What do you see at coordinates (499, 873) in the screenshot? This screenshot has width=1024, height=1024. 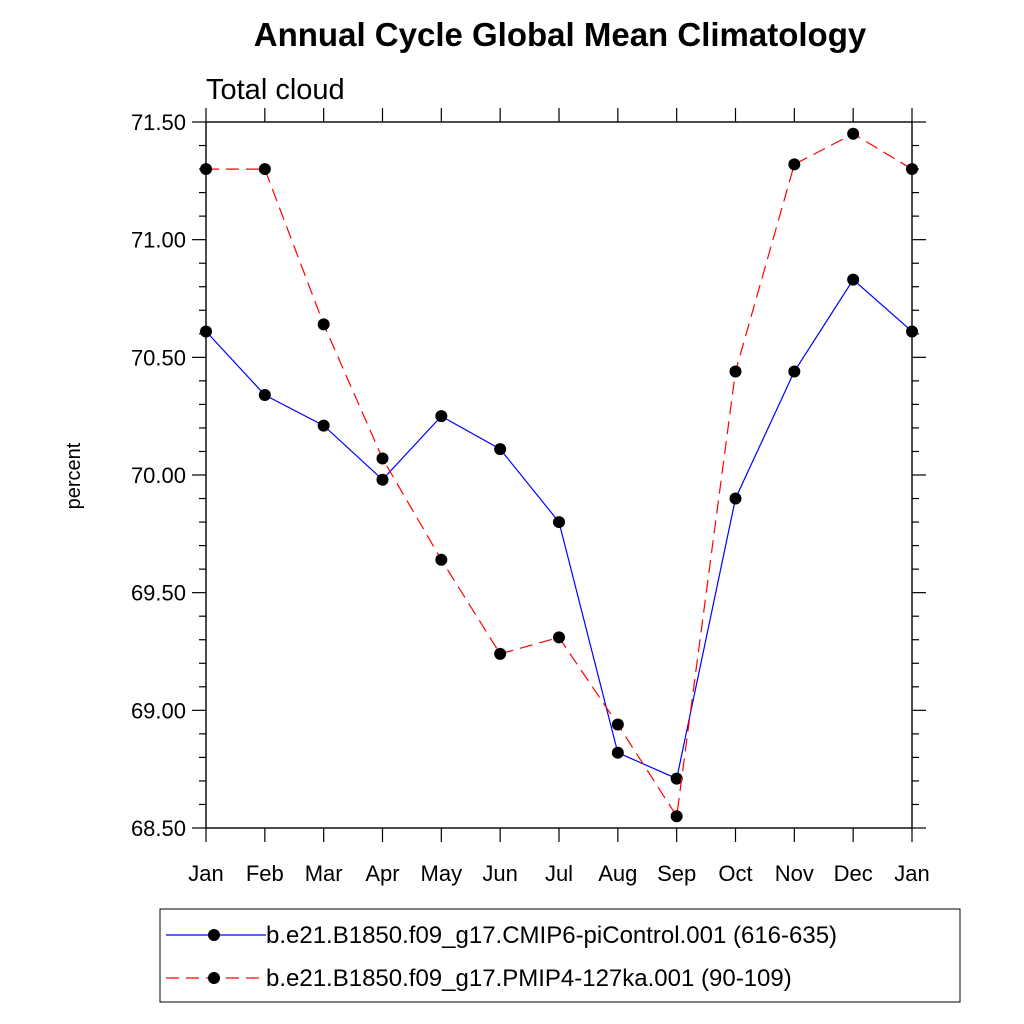 I see `x-tick-label: Jun` at bounding box center [499, 873].